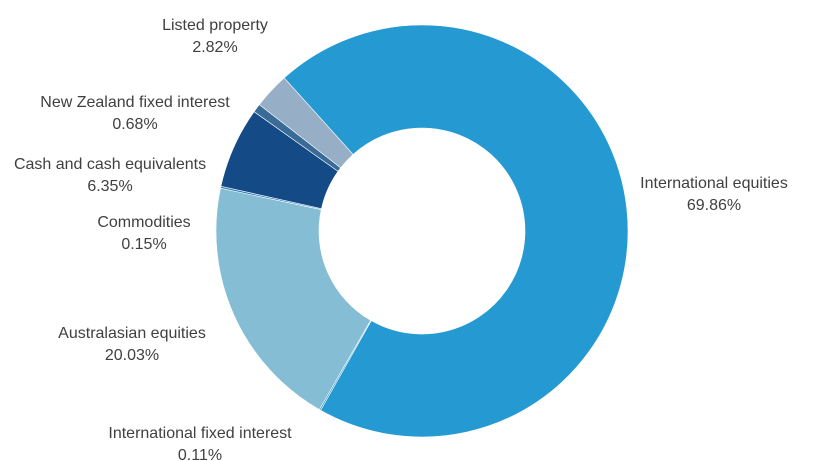 This screenshot has height=461, width=814. What do you see at coordinates (714, 183) in the screenshot?
I see `label-international-equities: International equities` at bounding box center [714, 183].